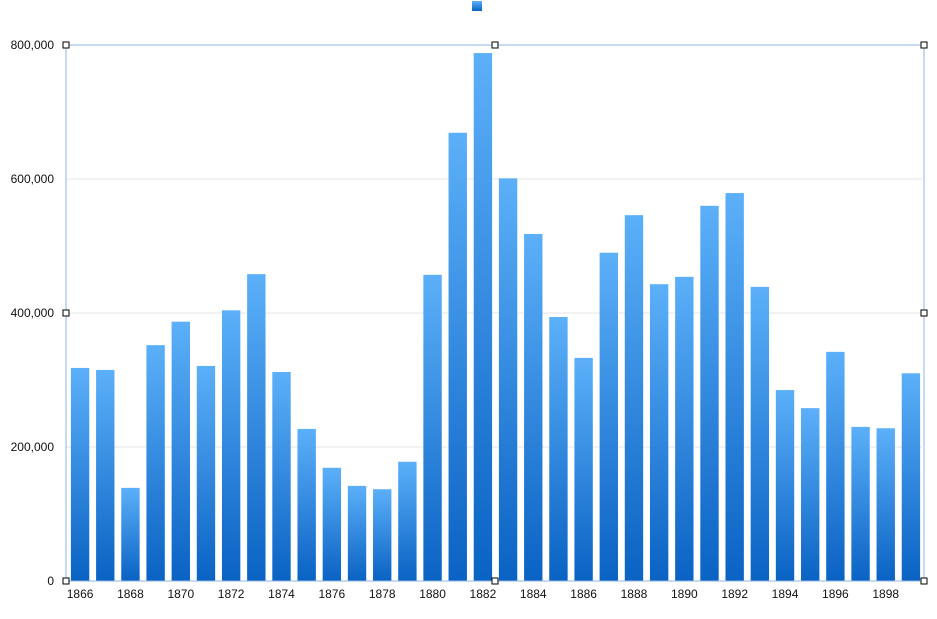 This screenshot has width=937, height=619. What do you see at coordinates (684, 594) in the screenshot?
I see `x-tick-label: 1890` at bounding box center [684, 594].